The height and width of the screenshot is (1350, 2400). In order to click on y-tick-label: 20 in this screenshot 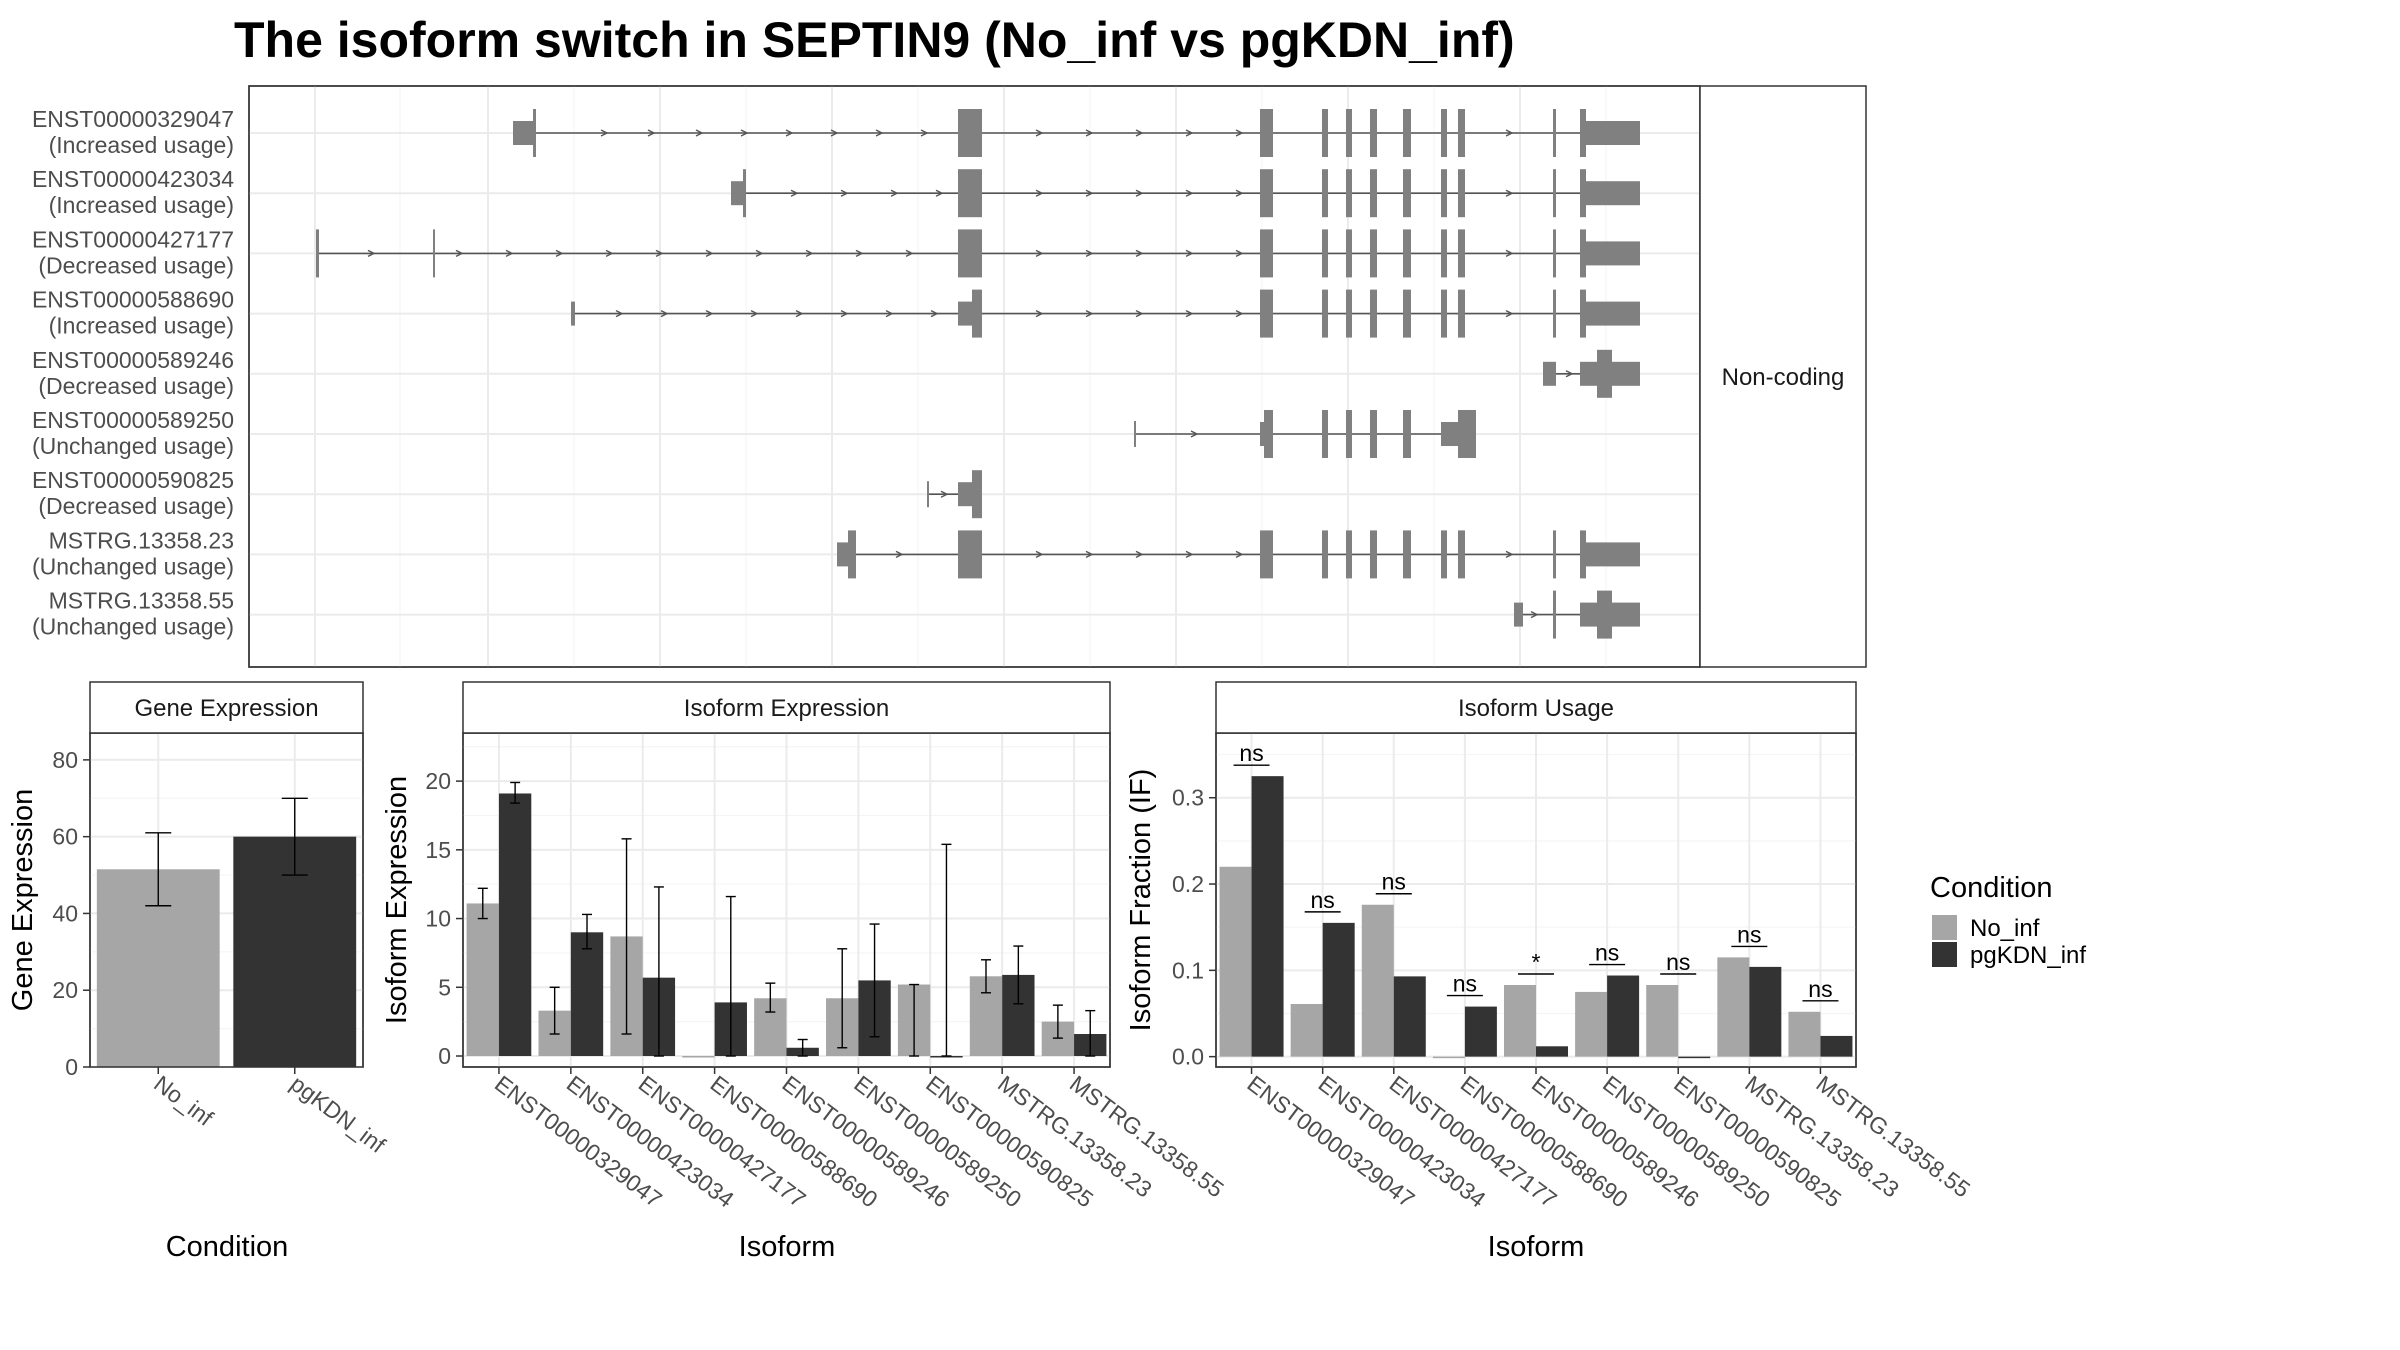, I will do `click(65, 990)`.